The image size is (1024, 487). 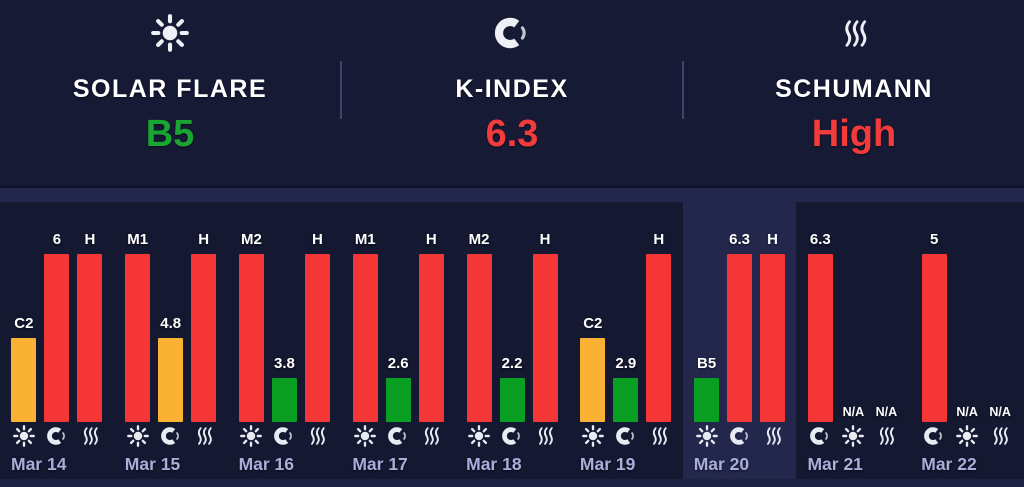 I want to click on day-column-mar-19: C2 2.9 H Mar 19, so click(x=625, y=340).